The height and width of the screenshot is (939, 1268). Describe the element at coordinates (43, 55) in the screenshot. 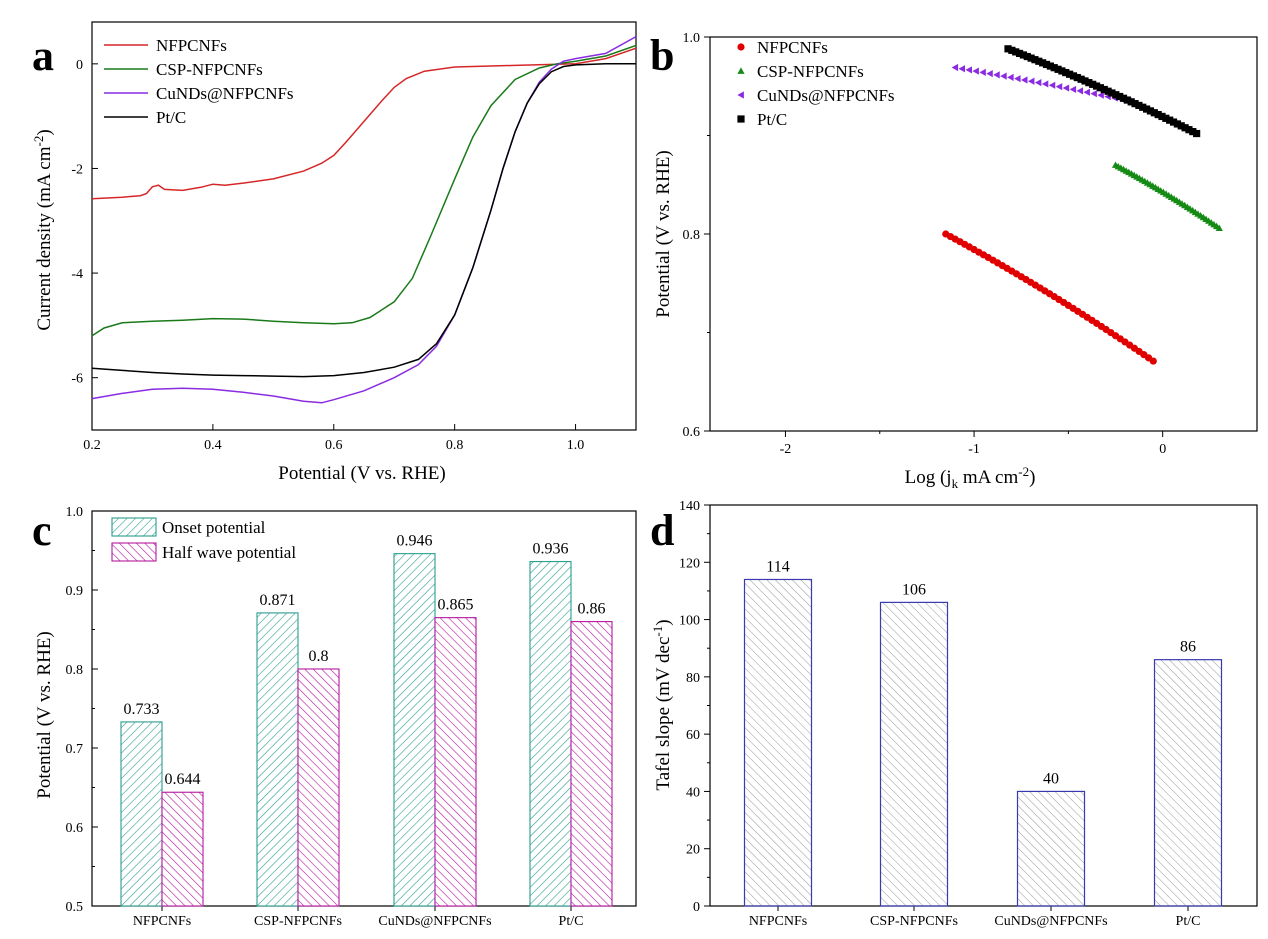

I see `panel-label-a: a` at that location.